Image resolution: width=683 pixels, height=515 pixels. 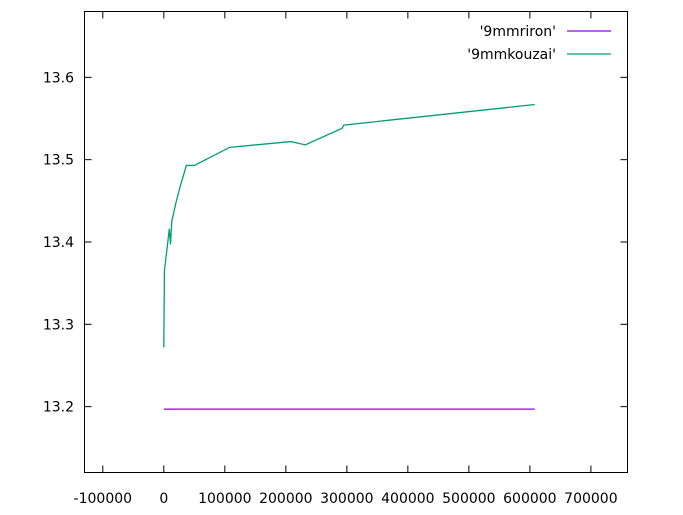 I want to click on x-tick-label: 0, so click(x=163, y=499).